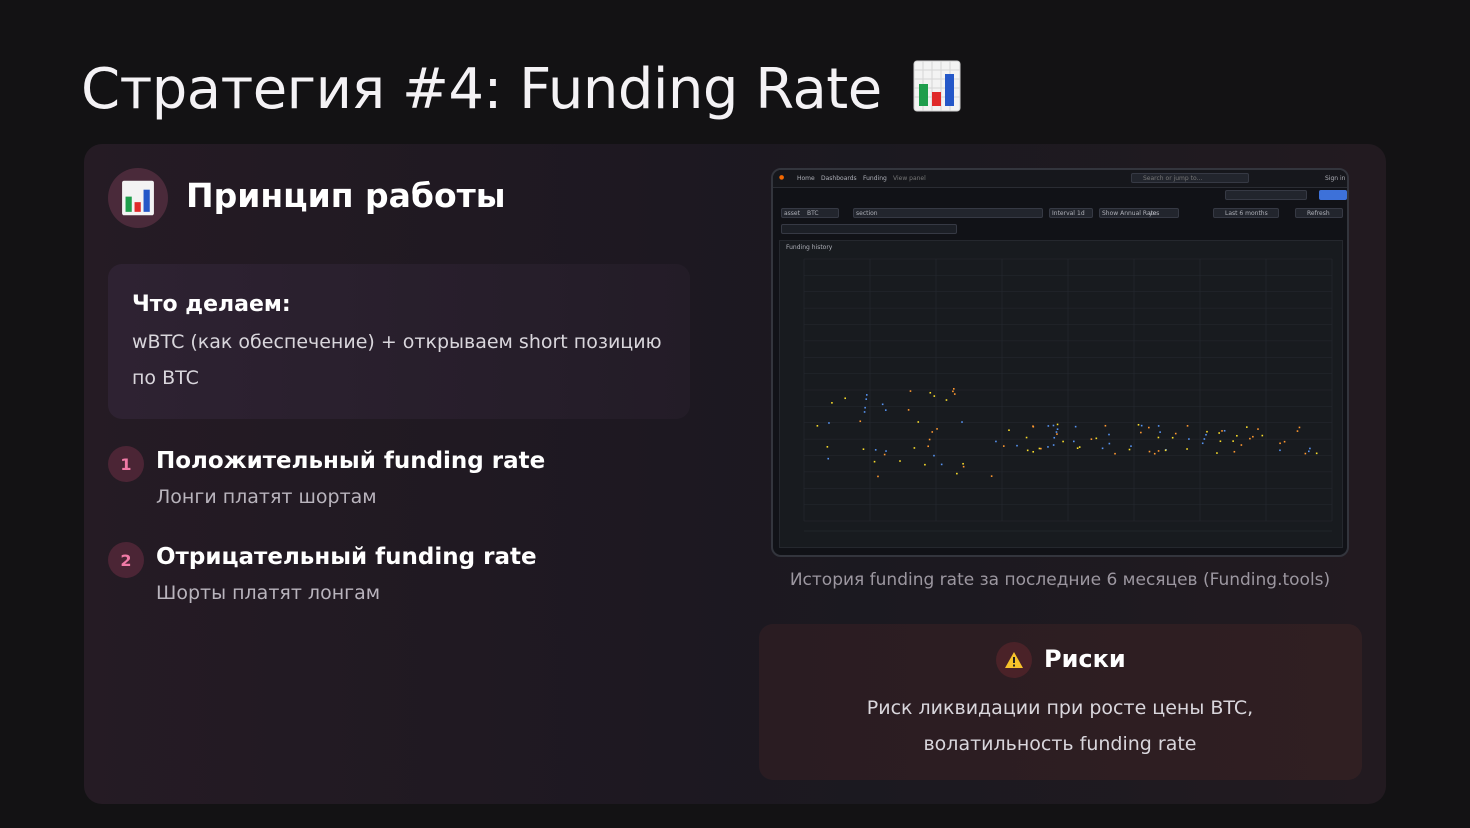 The height and width of the screenshot is (828, 1470). Describe the element at coordinates (806, 178) in the screenshot. I see `breadcrumb-home: Home` at that location.